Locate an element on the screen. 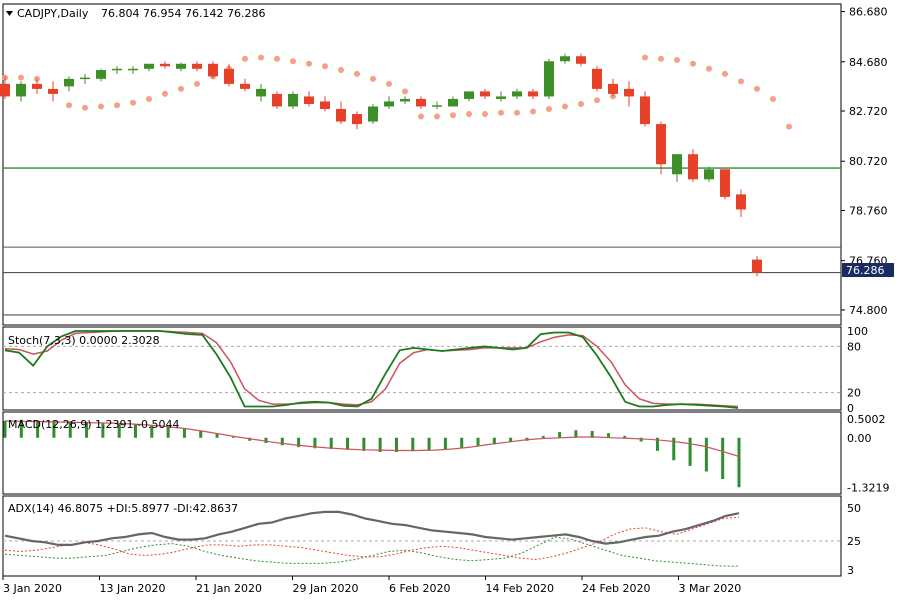 The width and height of the screenshot is (900, 600). adx-tick-label: 50 is located at coordinates (854, 508).